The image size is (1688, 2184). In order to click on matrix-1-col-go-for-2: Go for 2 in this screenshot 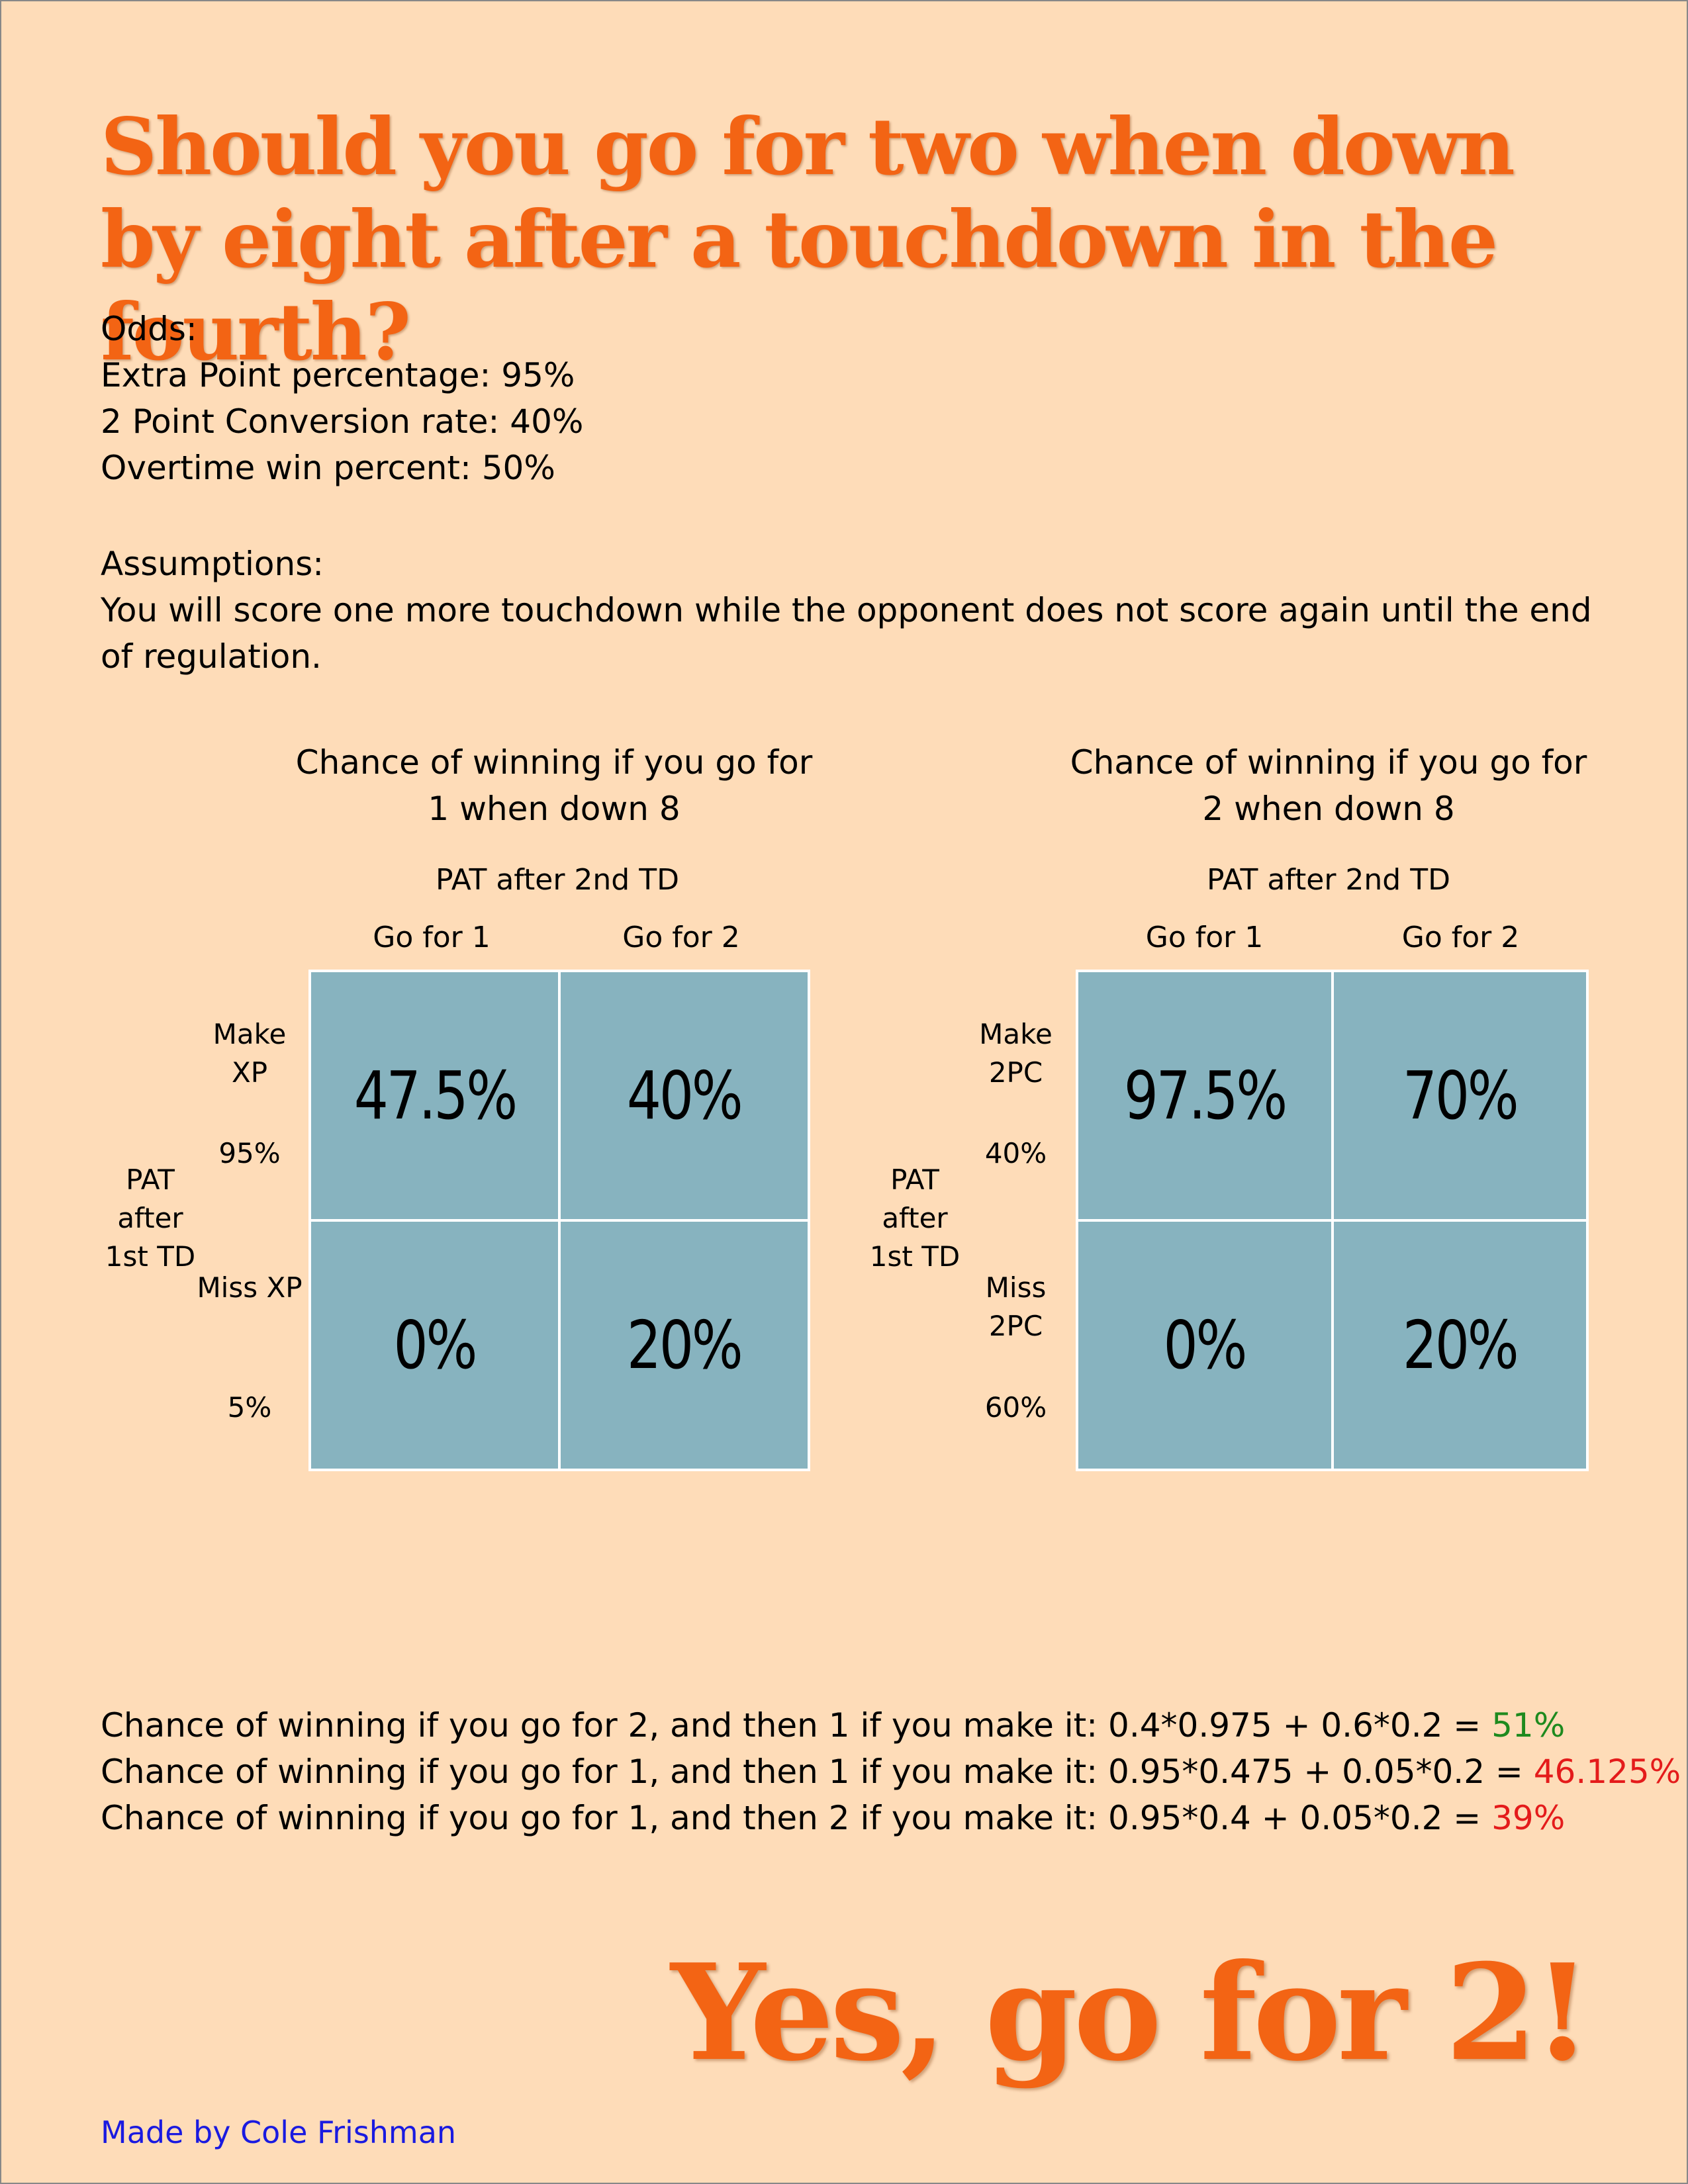, I will do `click(681, 937)`.